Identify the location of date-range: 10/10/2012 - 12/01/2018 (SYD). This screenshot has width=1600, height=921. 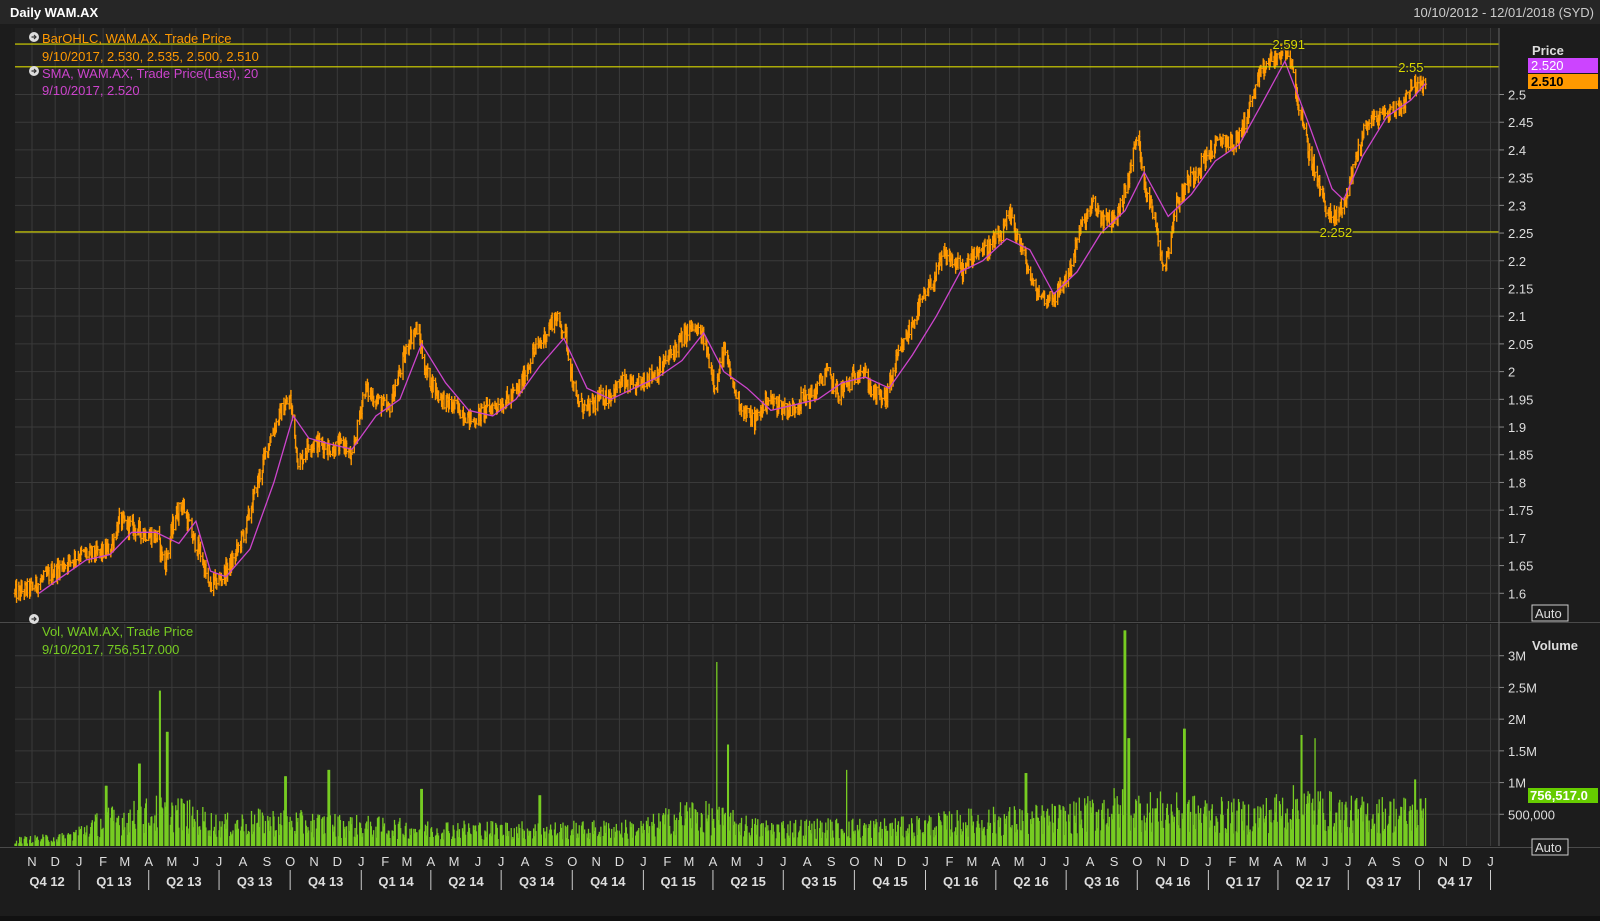
(1503, 12).